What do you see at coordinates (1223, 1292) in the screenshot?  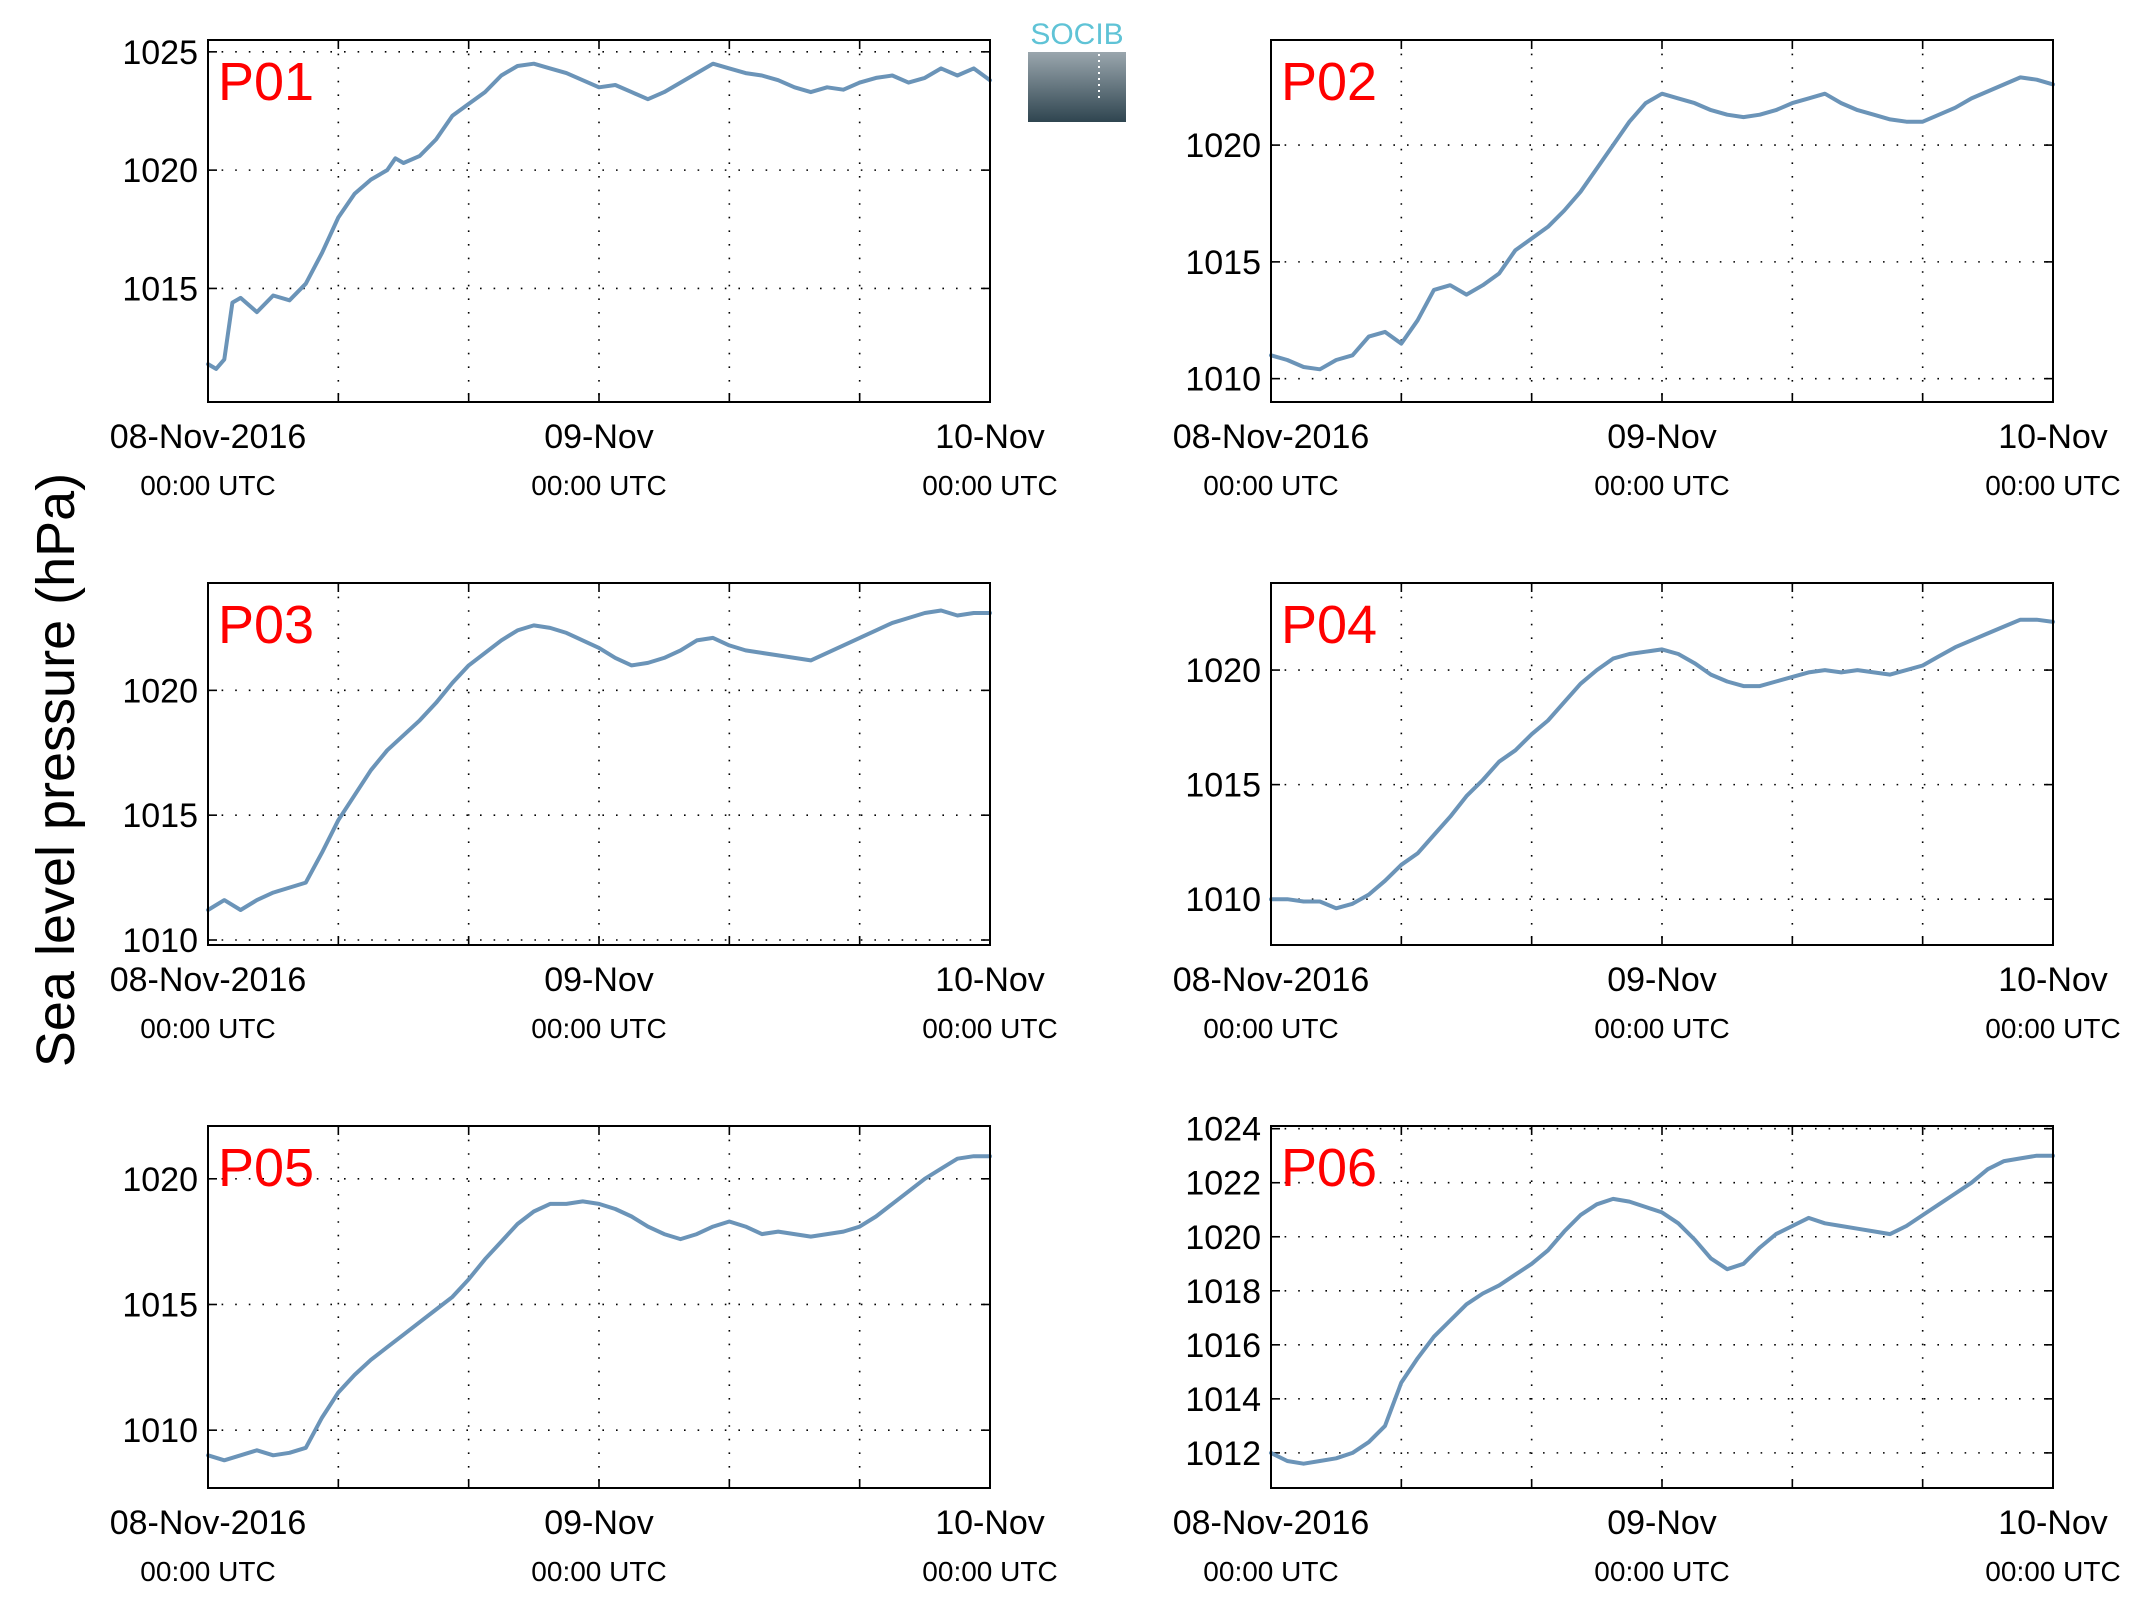 I see `y-tick-label: 1018` at bounding box center [1223, 1292].